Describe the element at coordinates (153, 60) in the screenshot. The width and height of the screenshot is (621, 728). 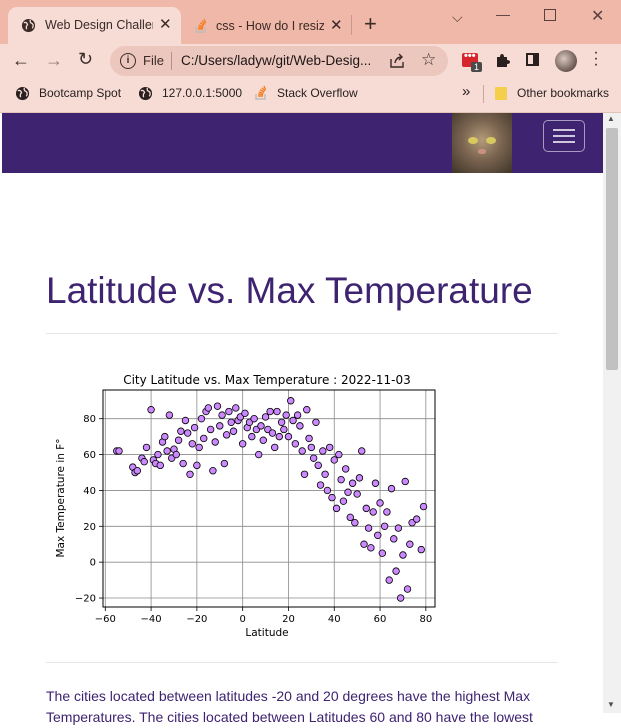
I see `security-label: File` at that location.